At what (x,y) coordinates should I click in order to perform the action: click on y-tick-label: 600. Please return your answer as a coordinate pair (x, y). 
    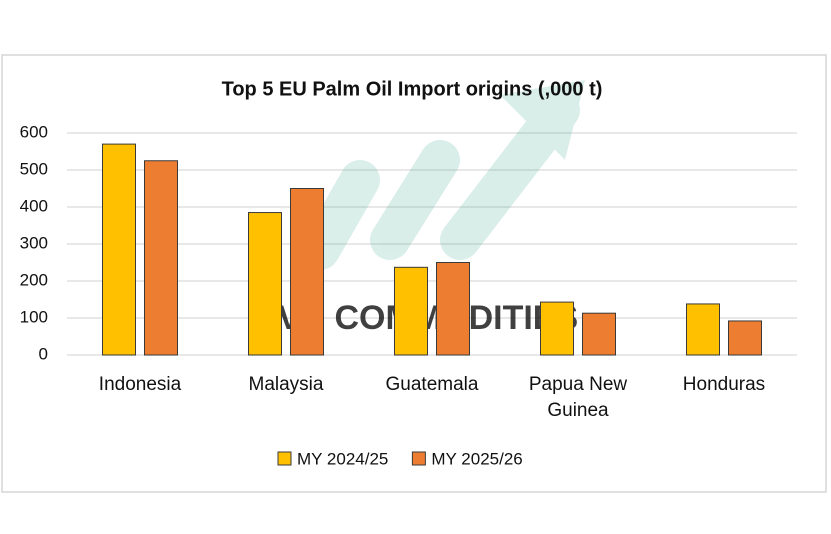
    Looking at the image, I should click on (34, 131).